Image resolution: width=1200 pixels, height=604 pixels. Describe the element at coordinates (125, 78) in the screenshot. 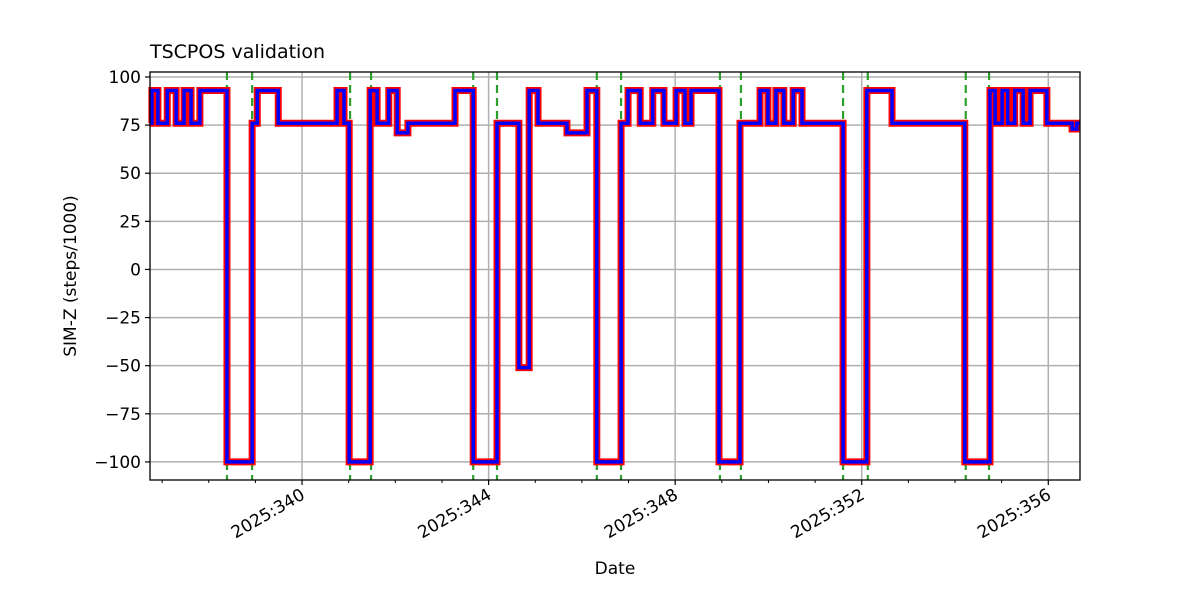

I see `y-tick-label: 100` at that location.